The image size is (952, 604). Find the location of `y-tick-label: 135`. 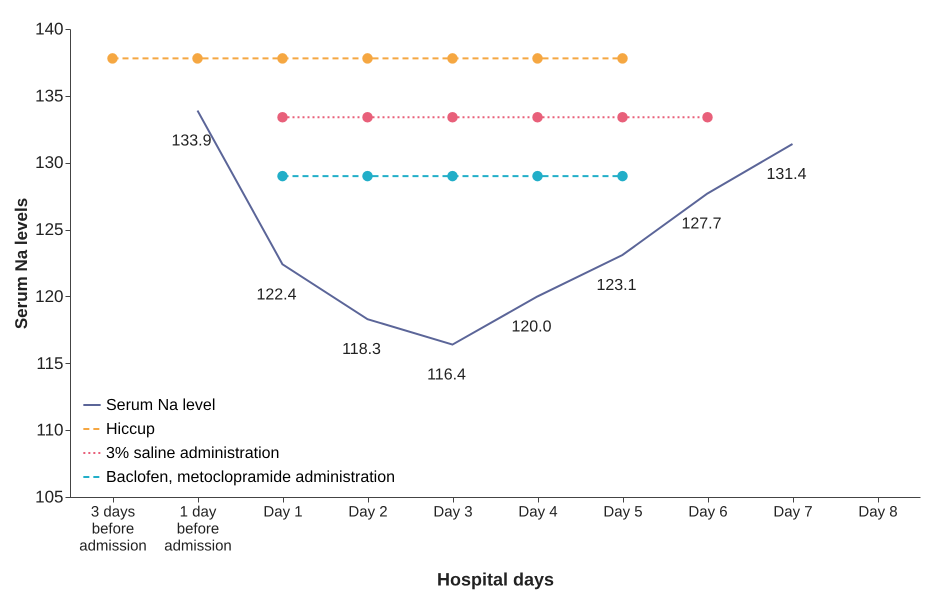

y-tick-label: 135 is located at coordinates (49, 96).